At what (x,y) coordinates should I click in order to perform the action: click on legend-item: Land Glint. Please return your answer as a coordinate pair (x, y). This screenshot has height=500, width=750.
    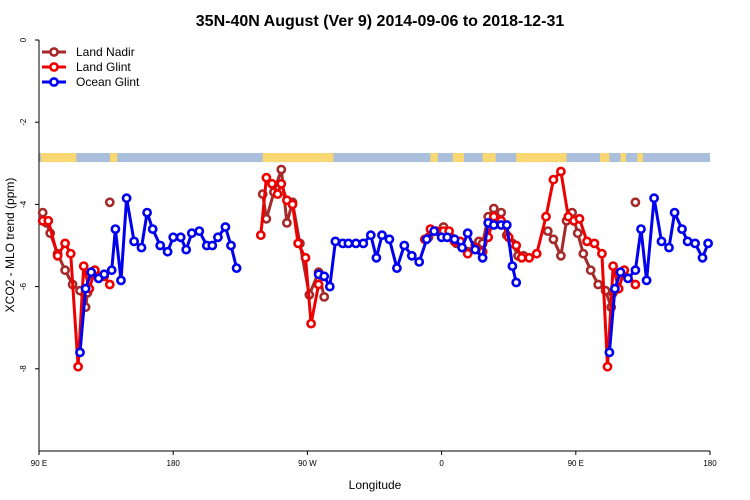
    Looking at the image, I should click on (86, 67).